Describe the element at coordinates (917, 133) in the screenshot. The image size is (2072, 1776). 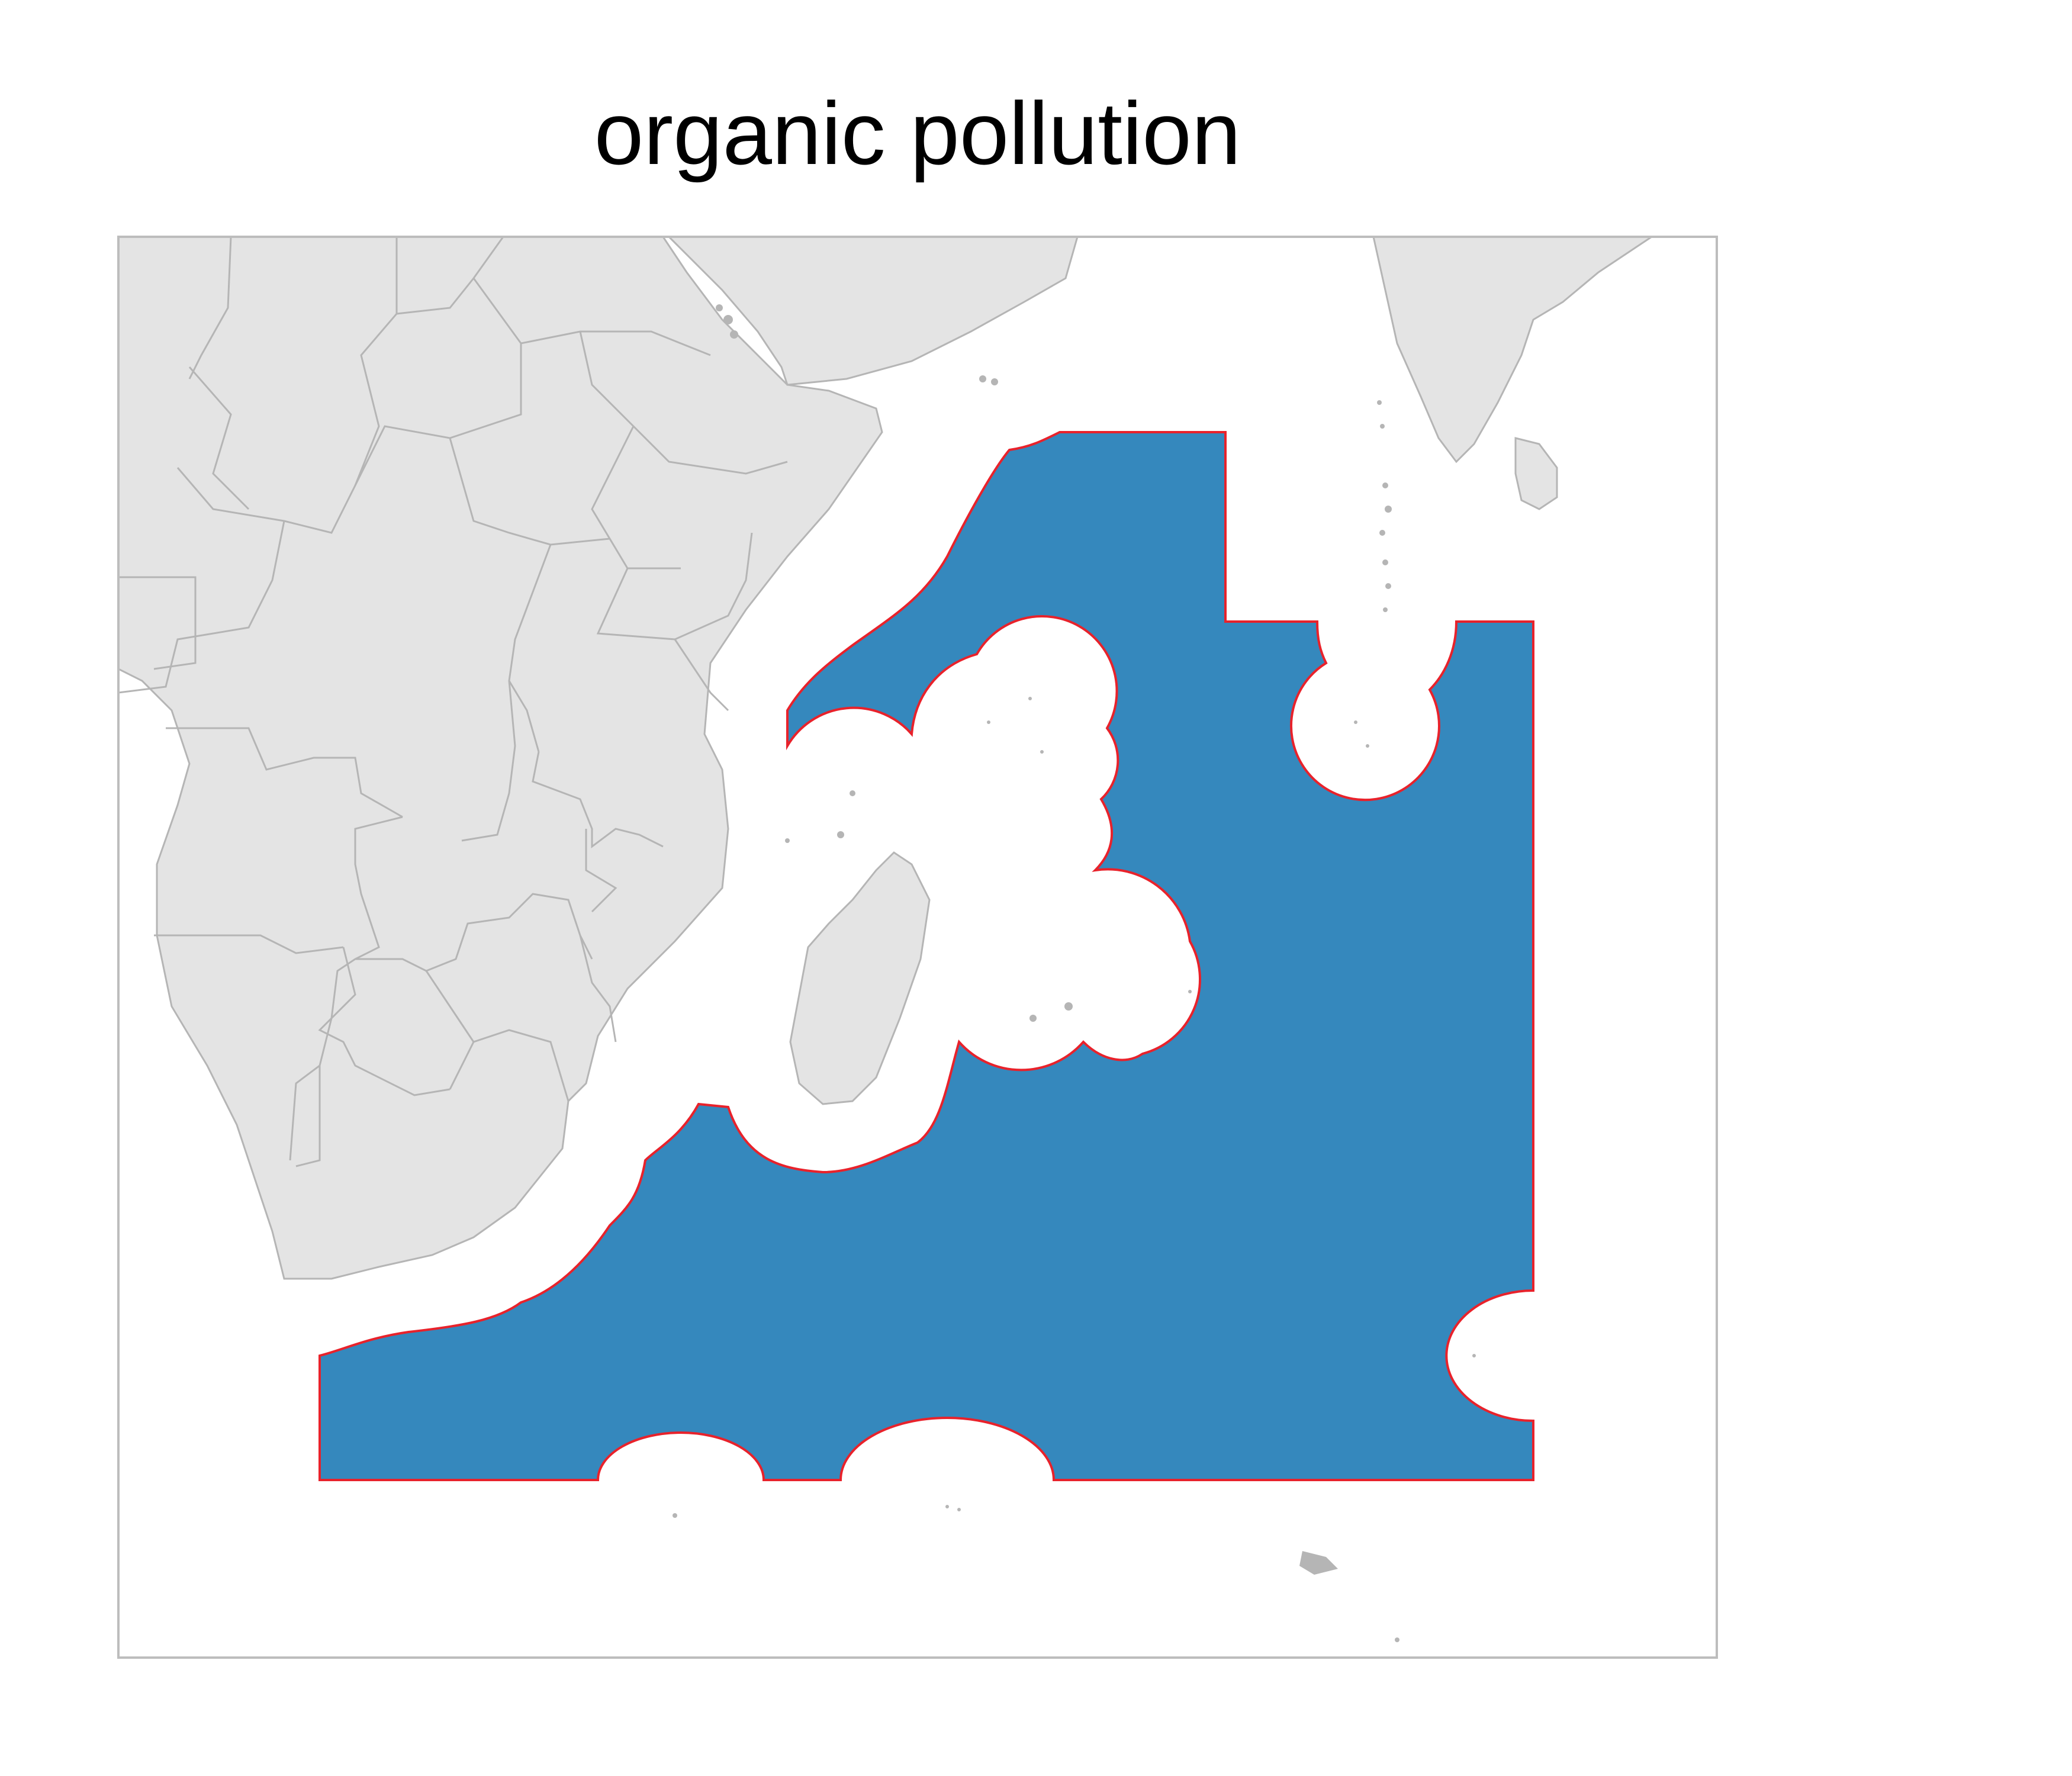
I see `map-title: organic pollution` at that location.